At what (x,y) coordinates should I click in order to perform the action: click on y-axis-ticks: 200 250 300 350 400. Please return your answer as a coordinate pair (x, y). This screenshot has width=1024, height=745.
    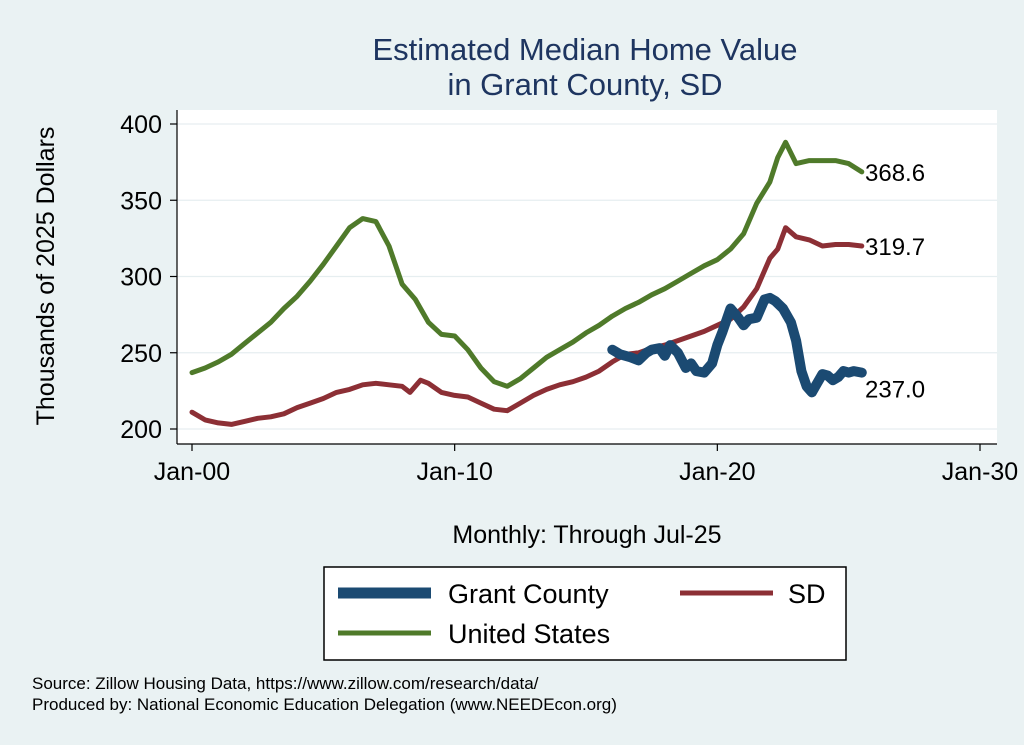
    Looking at the image, I should click on (148, 277).